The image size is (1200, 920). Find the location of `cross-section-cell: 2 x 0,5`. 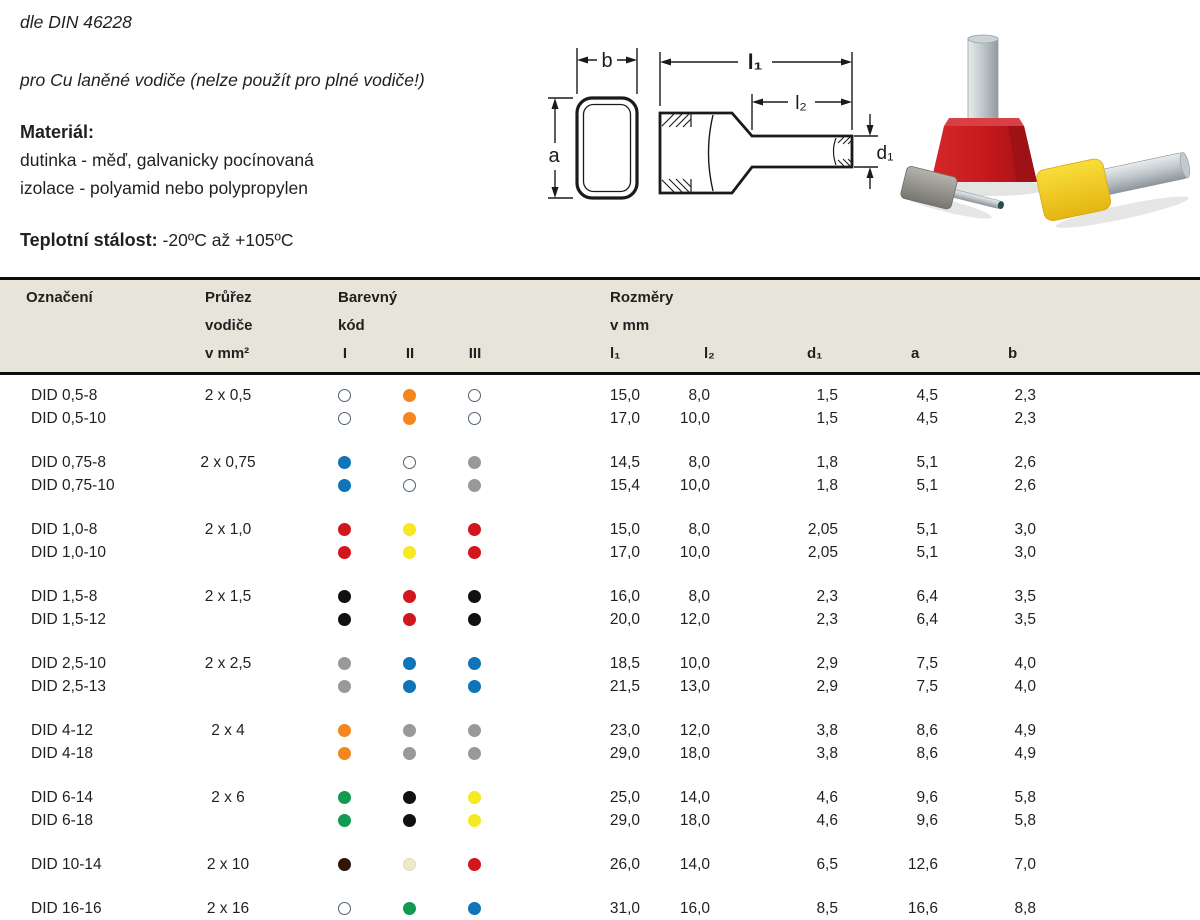

cross-section-cell: 2 x 0,5 is located at coordinates (228, 395).